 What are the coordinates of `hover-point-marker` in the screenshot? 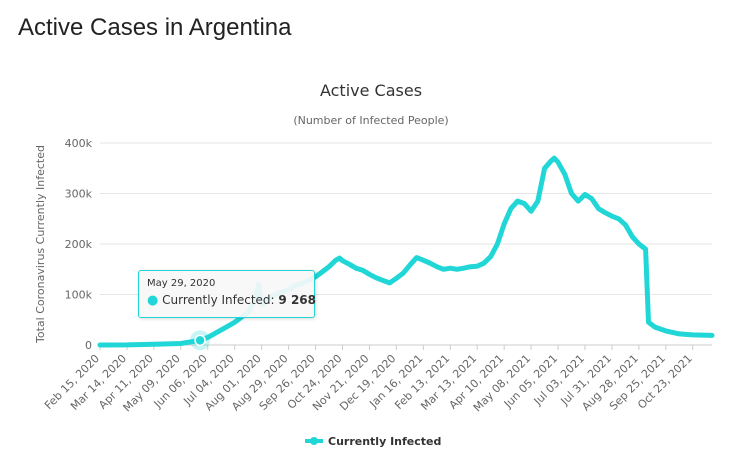 It's located at (200, 340).